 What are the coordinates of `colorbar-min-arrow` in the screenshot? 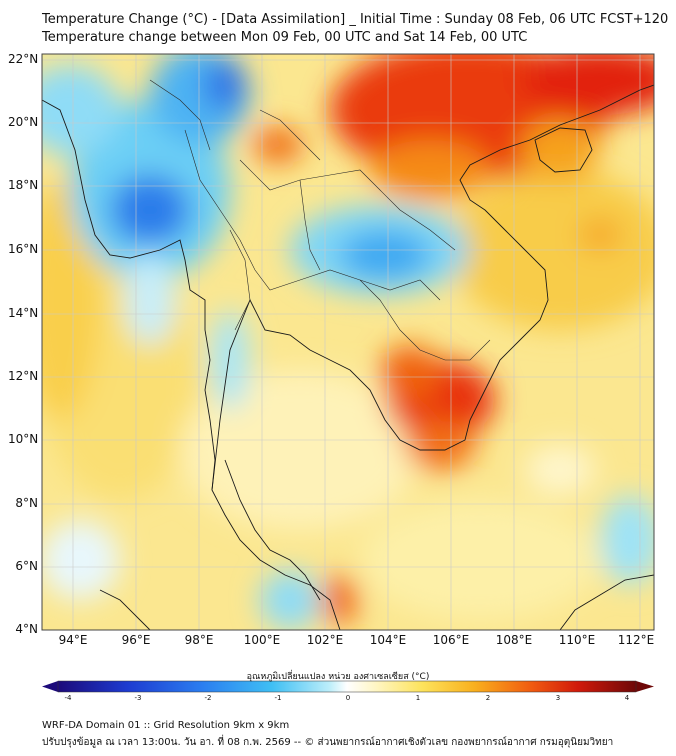 It's located at (50, 686).